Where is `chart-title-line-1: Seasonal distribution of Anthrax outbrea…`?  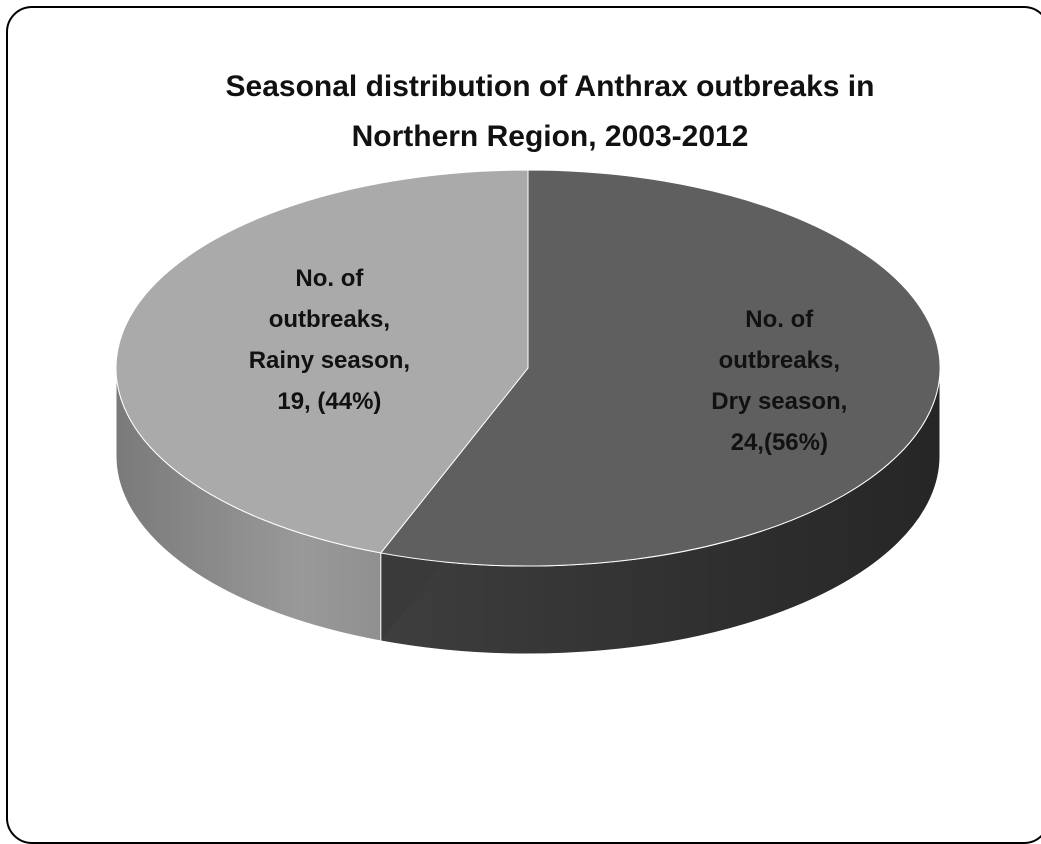
chart-title-line-1: Seasonal distribution of Anthrax outbrea… is located at coordinates (550, 86).